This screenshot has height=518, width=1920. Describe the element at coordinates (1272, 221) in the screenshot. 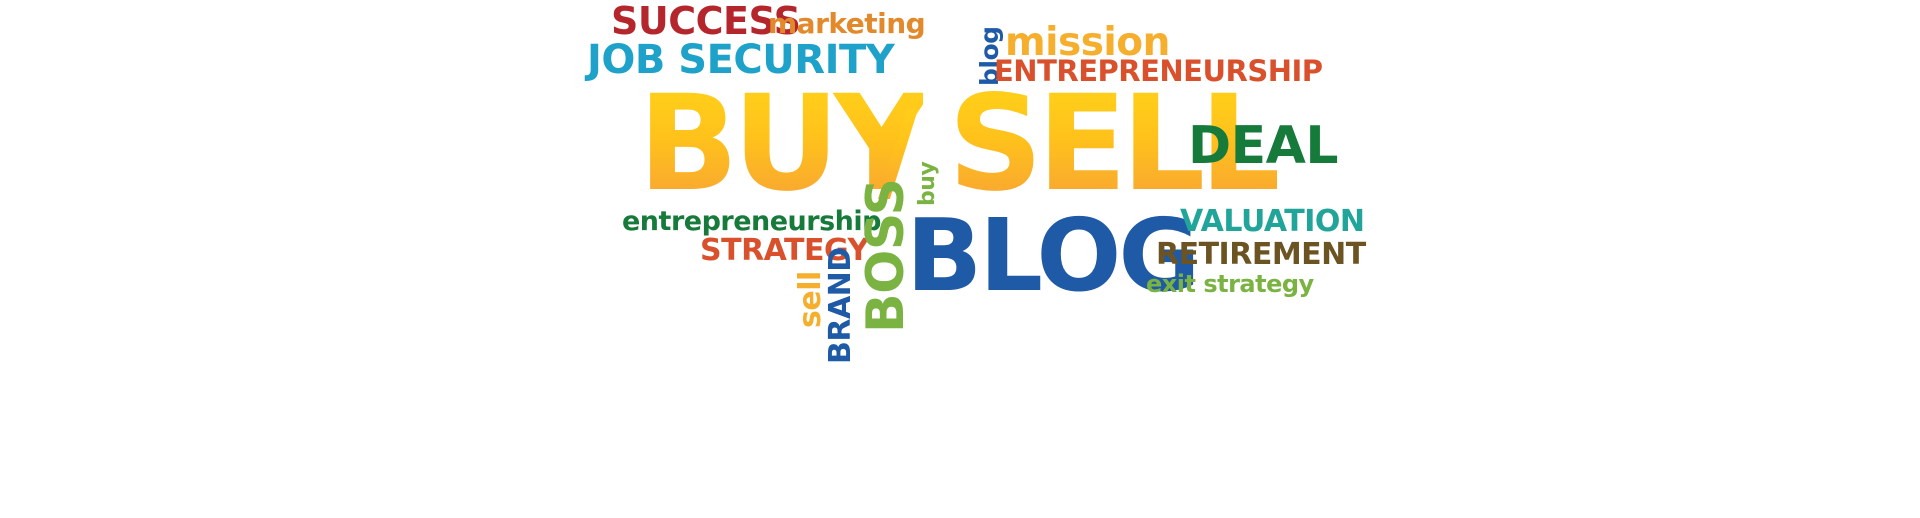

I see `word-valuation: VALUATION` at that location.